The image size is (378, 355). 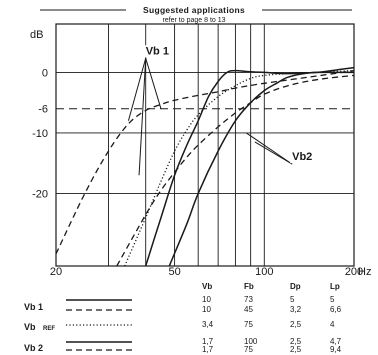 What do you see at coordinates (193, 20) in the screenshot?
I see `header-subtitle: refer to page 8 to 13` at bounding box center [193, 20].